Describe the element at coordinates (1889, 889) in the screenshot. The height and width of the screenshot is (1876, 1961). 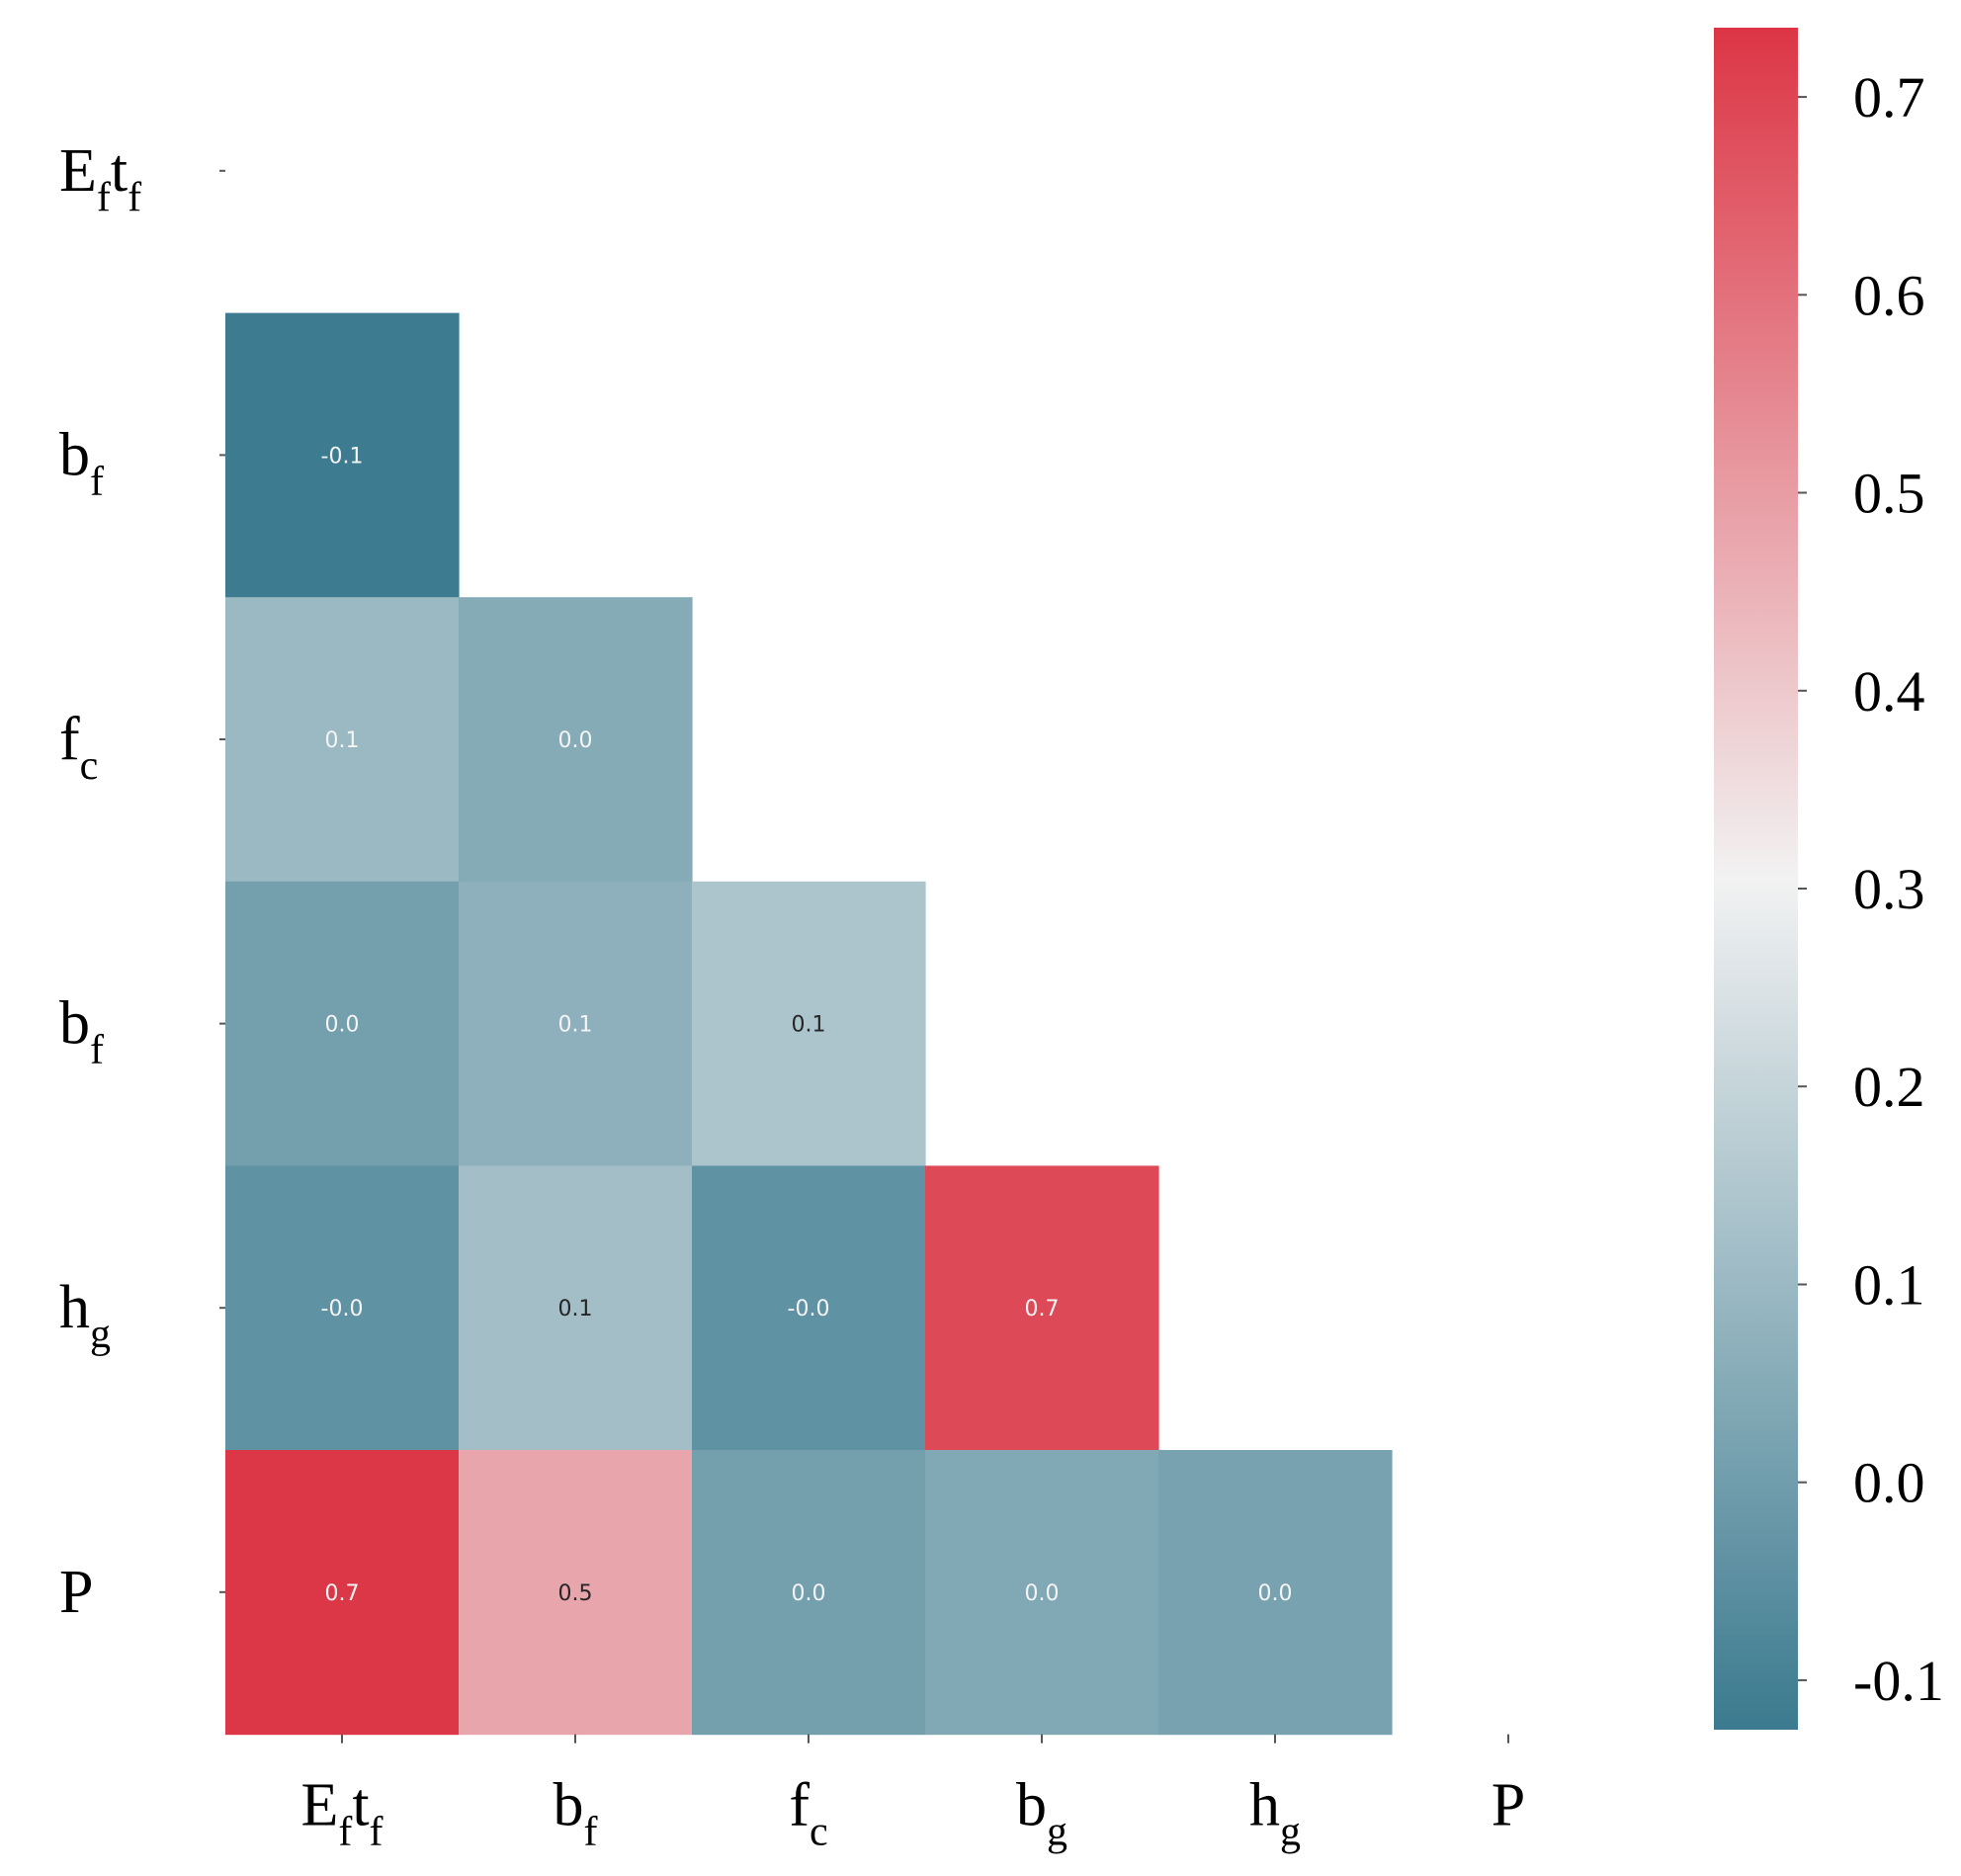
I see `colorbar-tick-label: 0.3` at that location.